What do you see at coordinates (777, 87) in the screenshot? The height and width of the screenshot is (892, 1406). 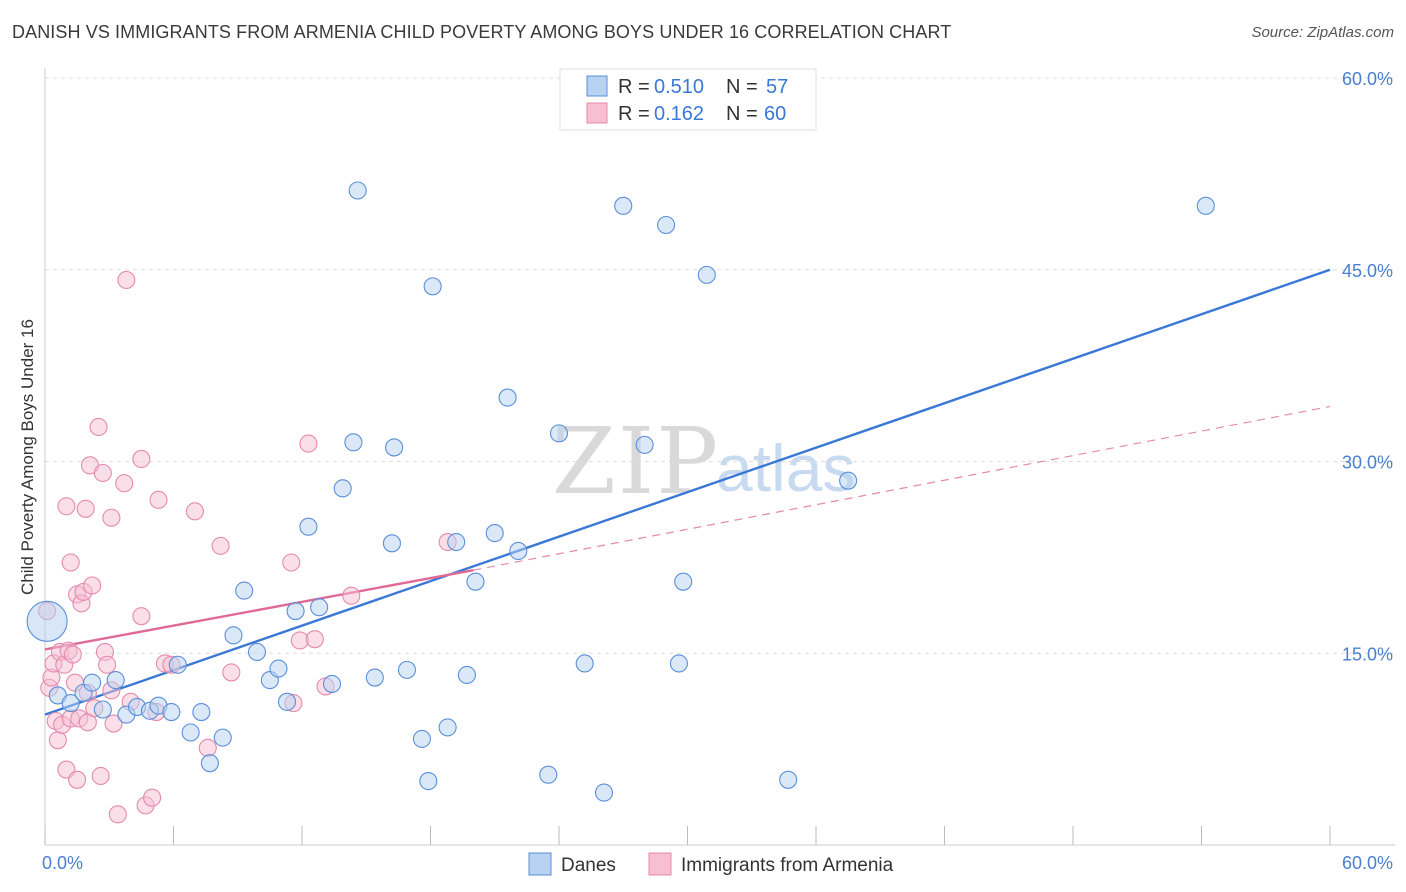 I see `legend-n-value-danes: 57` at bounding box center [777, 87].